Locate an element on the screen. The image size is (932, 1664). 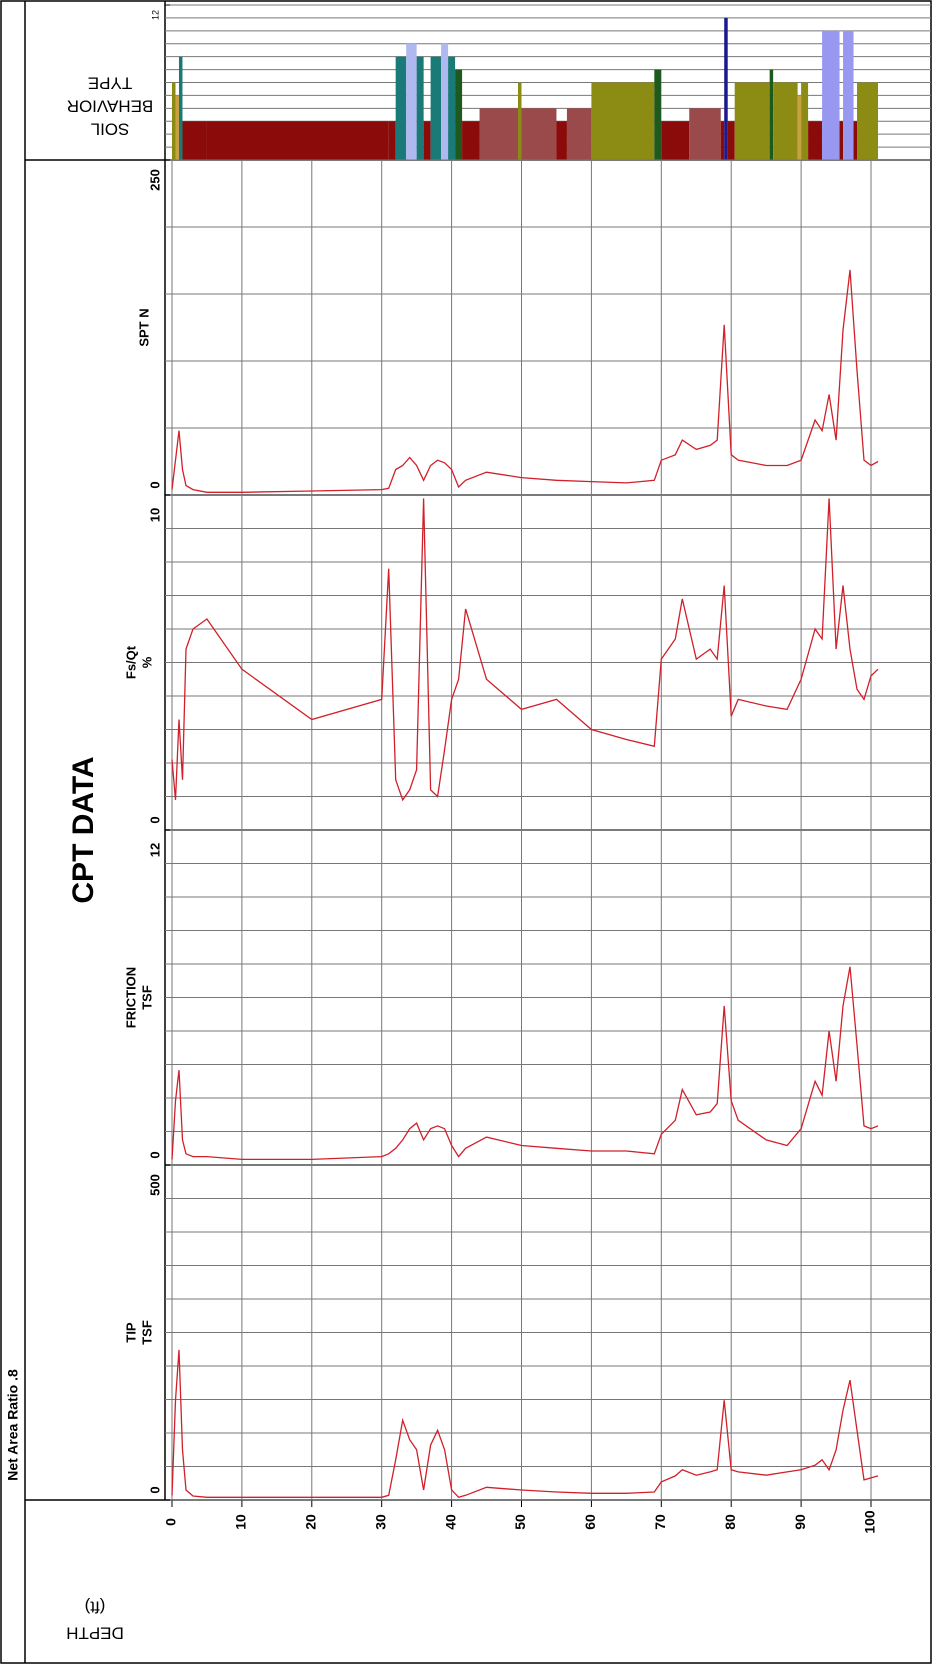
depth-tick-label: 0 is located at coordinates (171, 1522).